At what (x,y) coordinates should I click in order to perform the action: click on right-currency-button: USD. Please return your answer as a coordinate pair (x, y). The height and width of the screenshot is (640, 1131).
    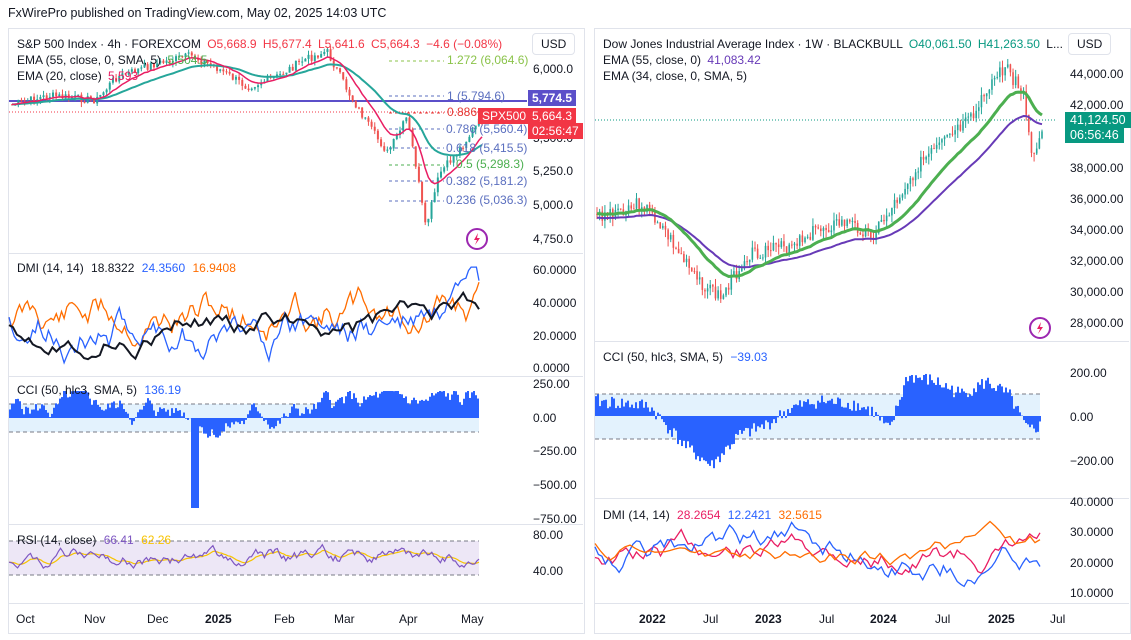
    Looking at the image, I should click on (1090, 44).